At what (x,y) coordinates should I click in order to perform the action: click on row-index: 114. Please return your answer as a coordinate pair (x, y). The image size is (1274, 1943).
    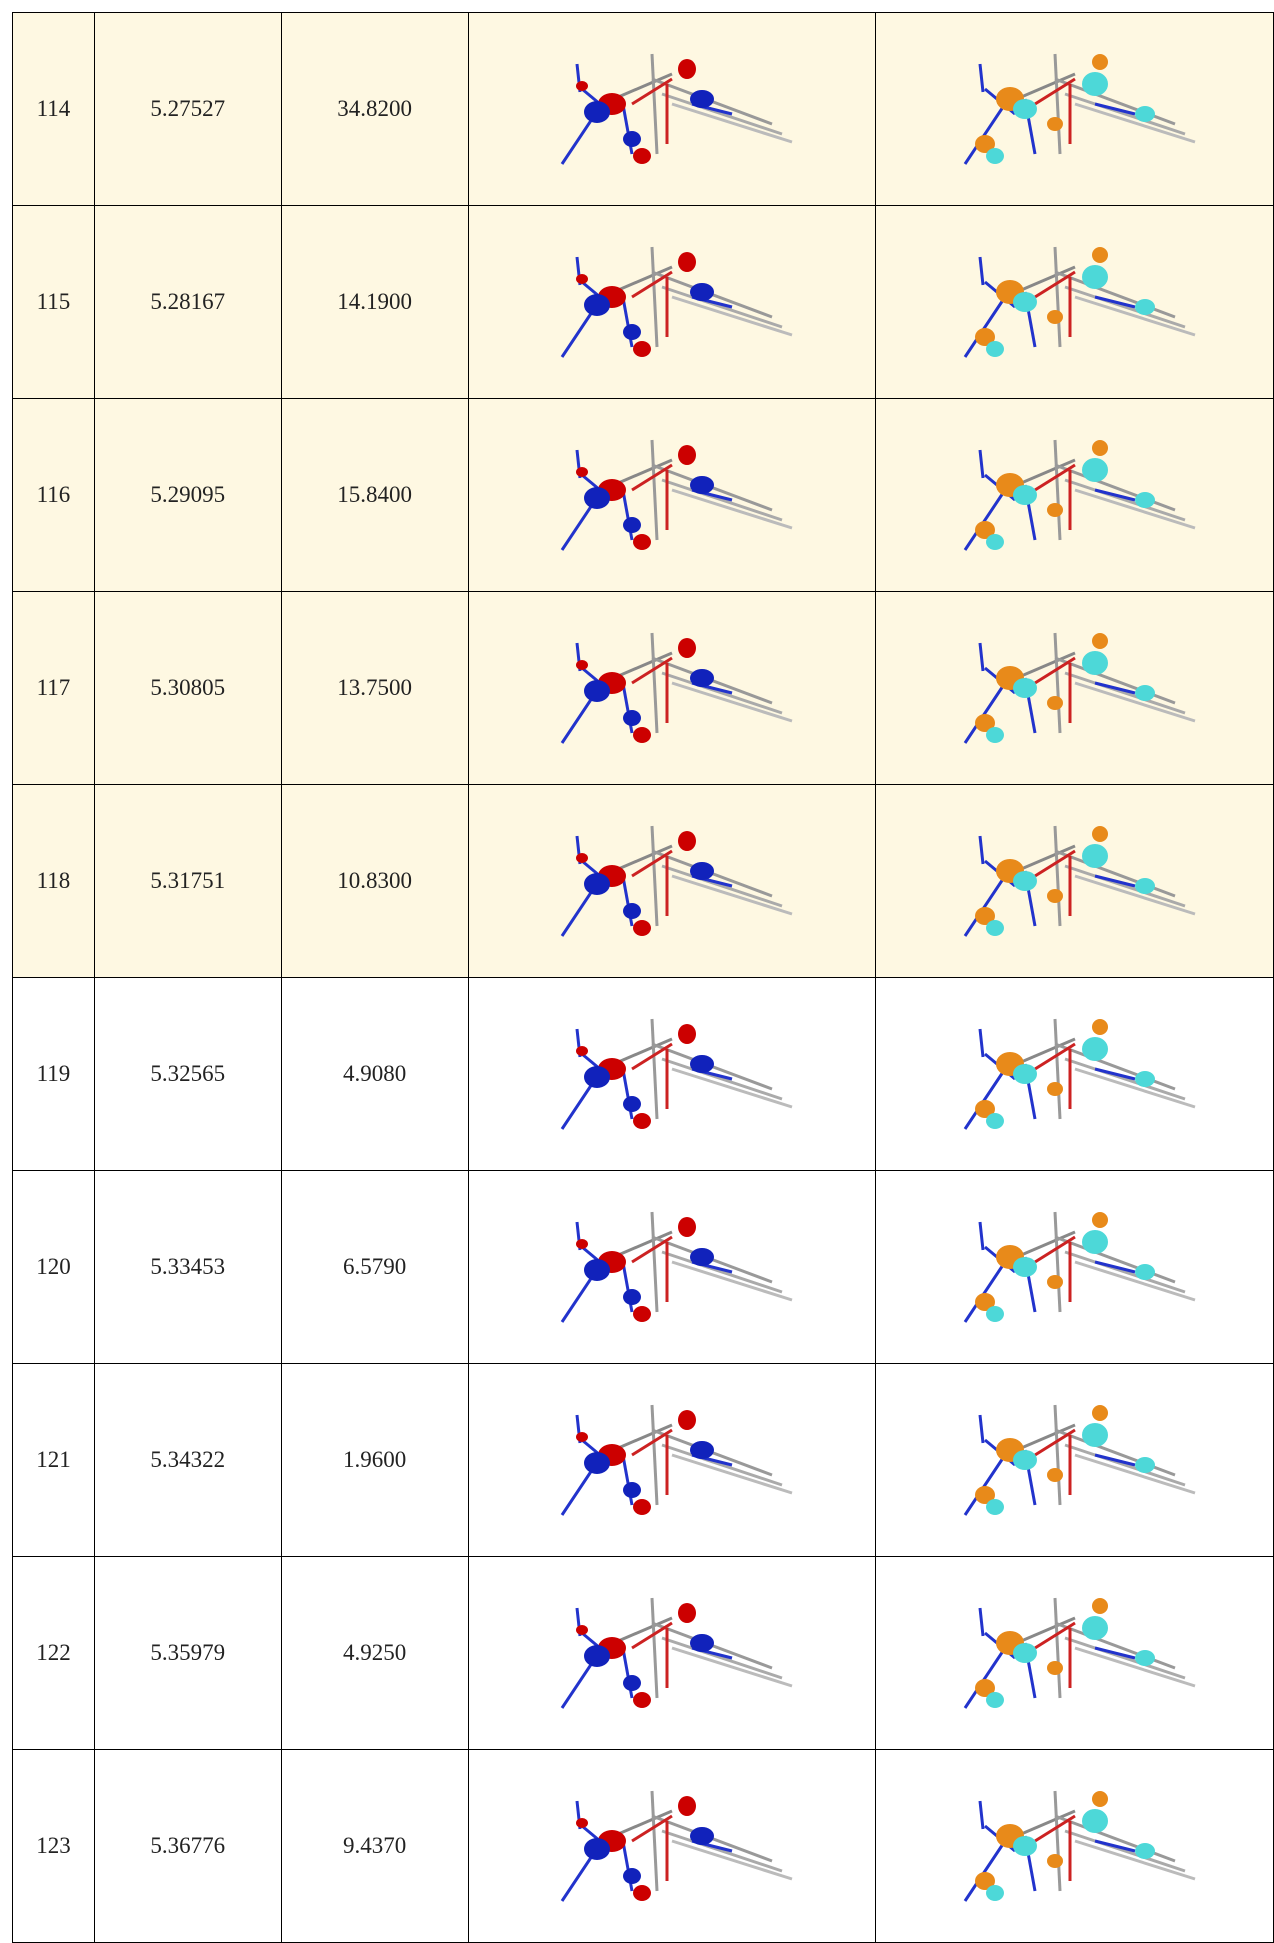
    Looking at the image, I should click on (53, 109).